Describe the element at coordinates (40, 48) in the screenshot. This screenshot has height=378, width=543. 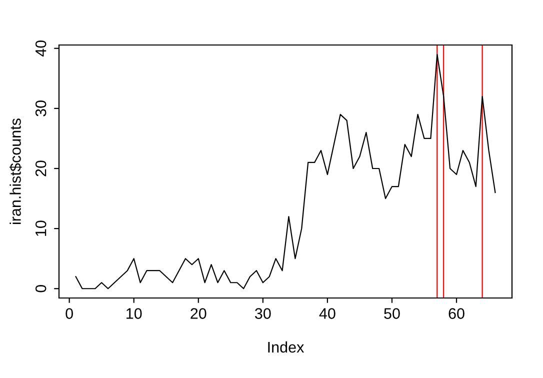
I see `y-tick-label: 40` at that location.